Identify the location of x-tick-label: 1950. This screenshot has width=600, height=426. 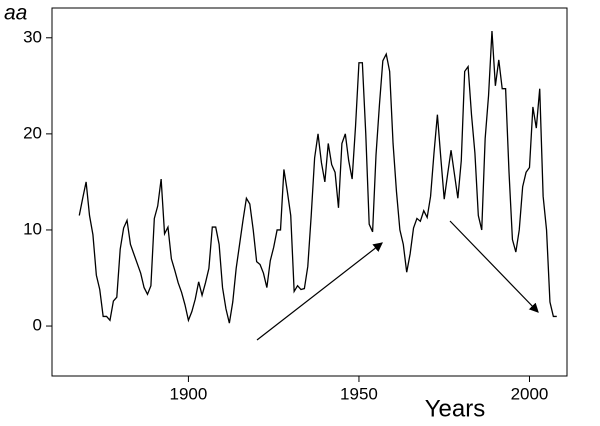
(359, 393).